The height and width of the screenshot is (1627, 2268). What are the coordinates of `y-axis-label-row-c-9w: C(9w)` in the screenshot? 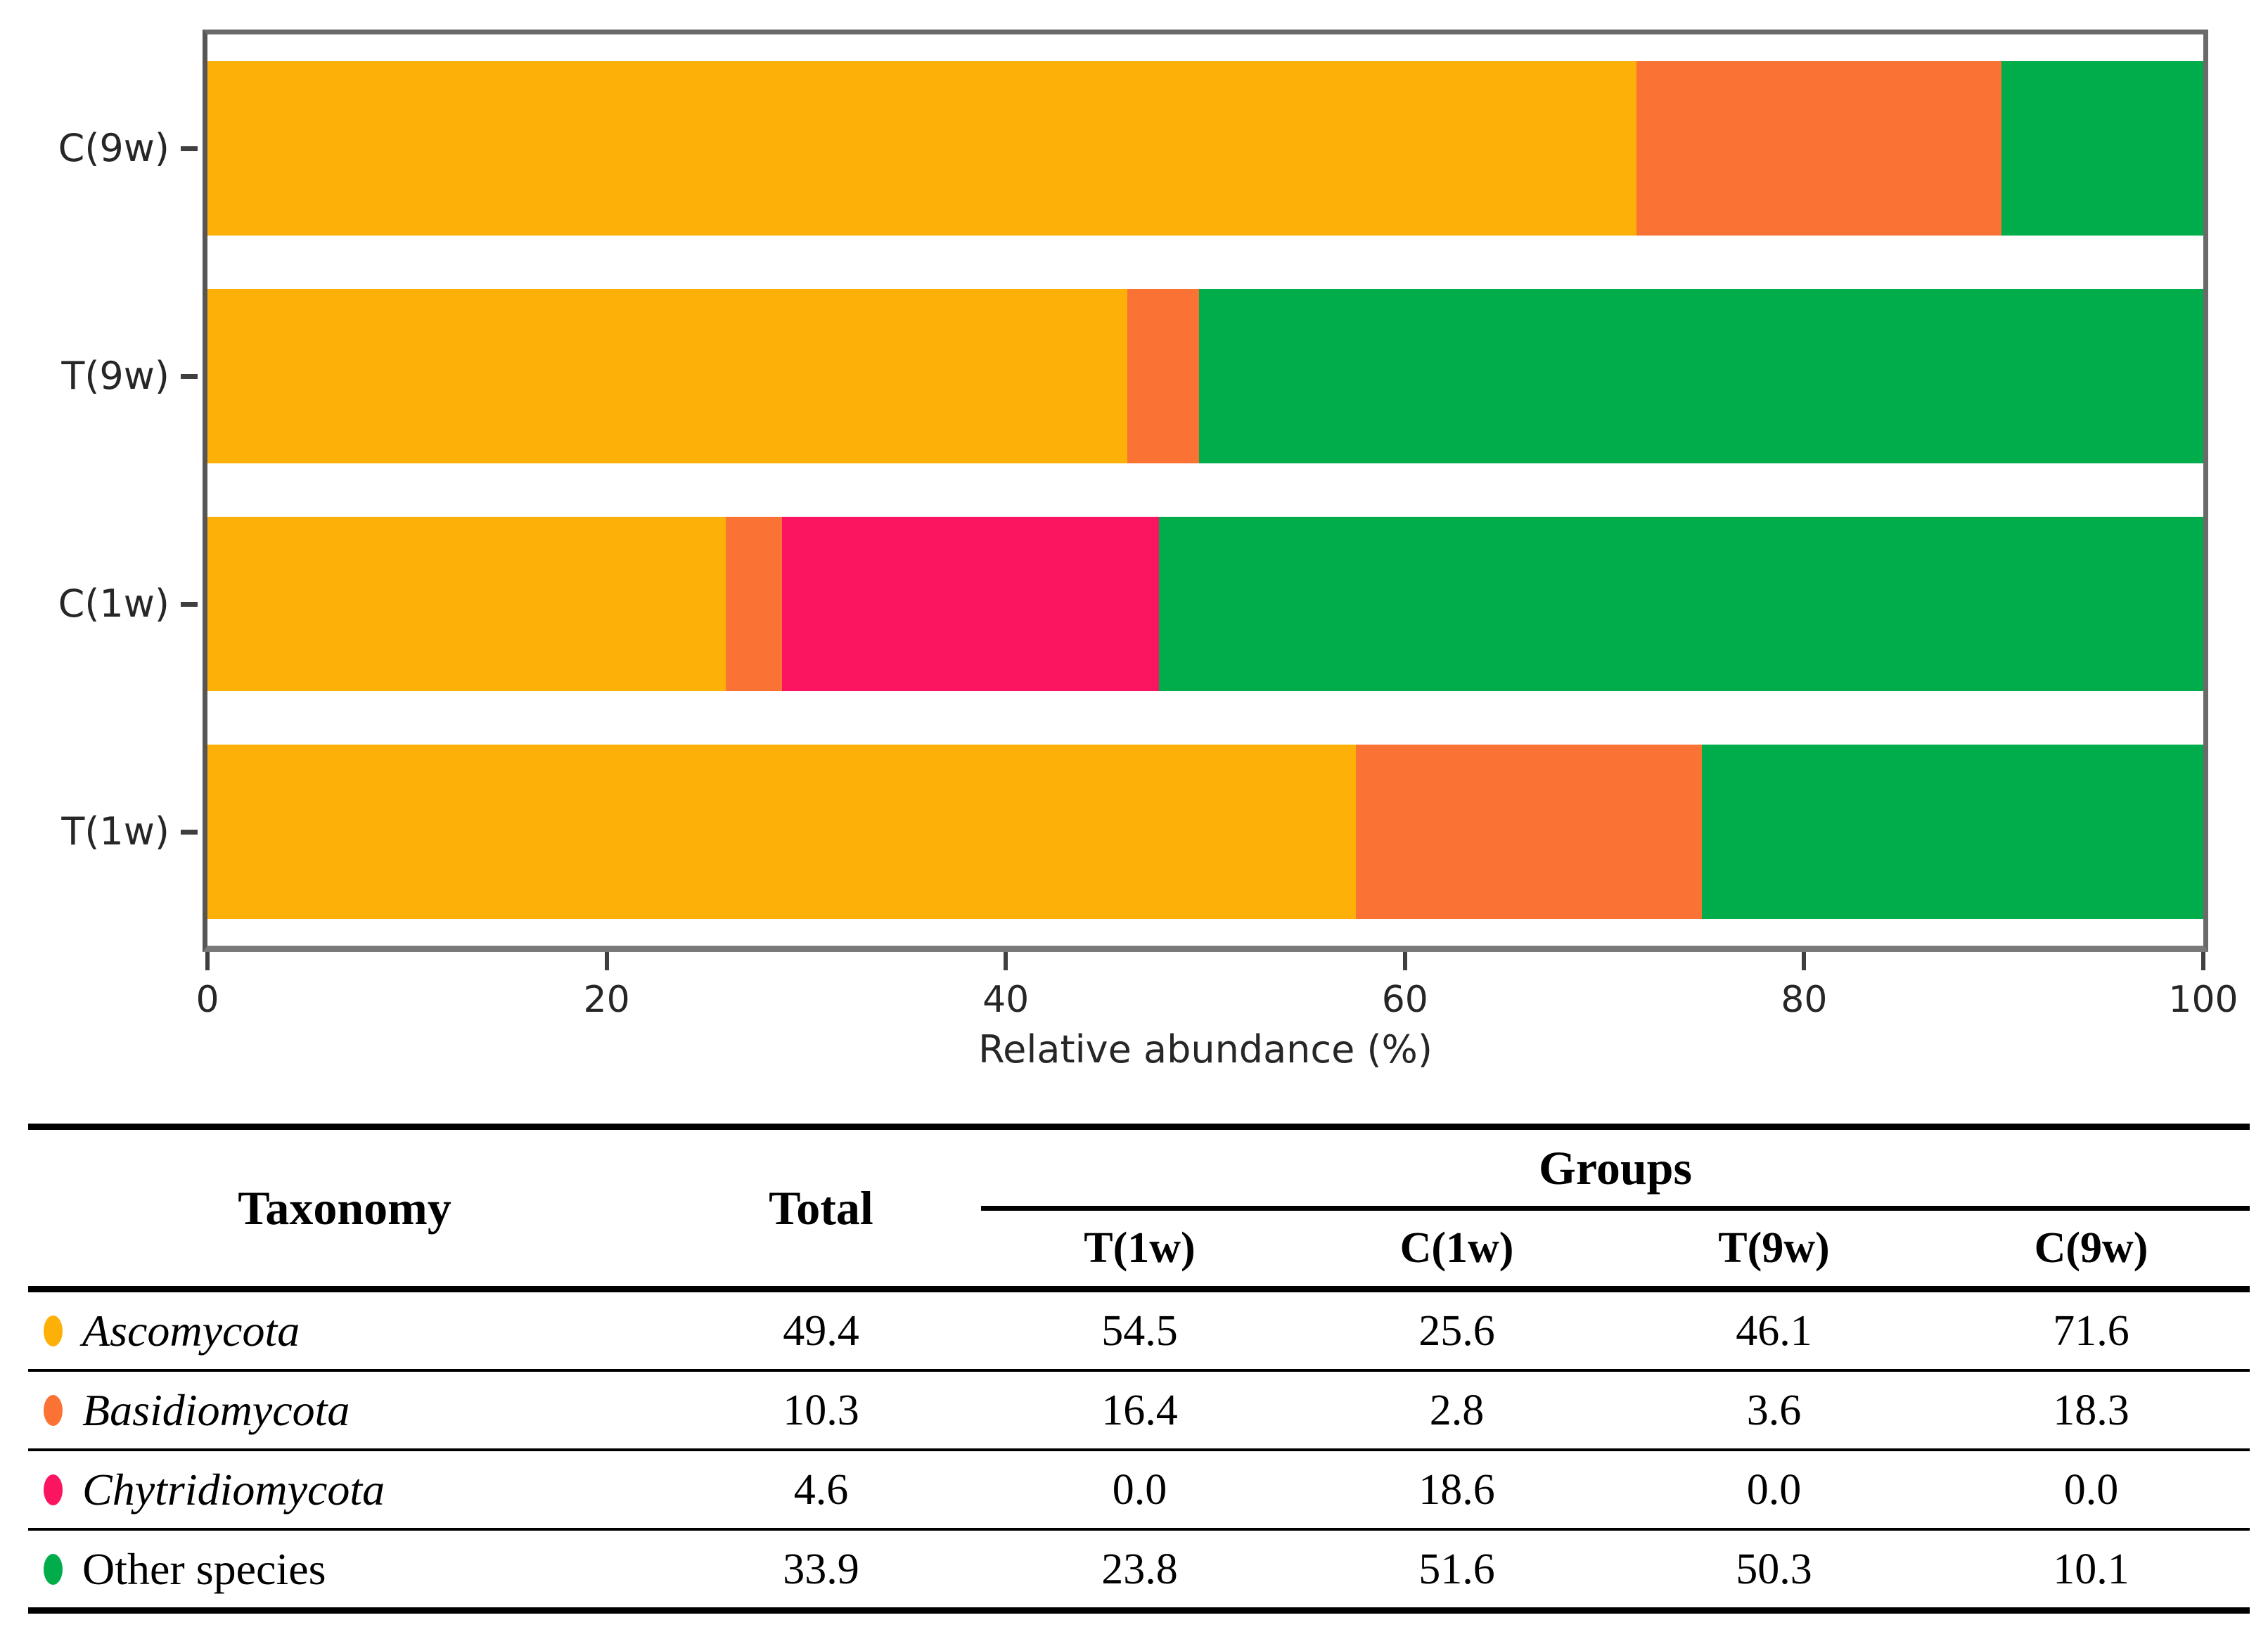 It's located at (99, 148).